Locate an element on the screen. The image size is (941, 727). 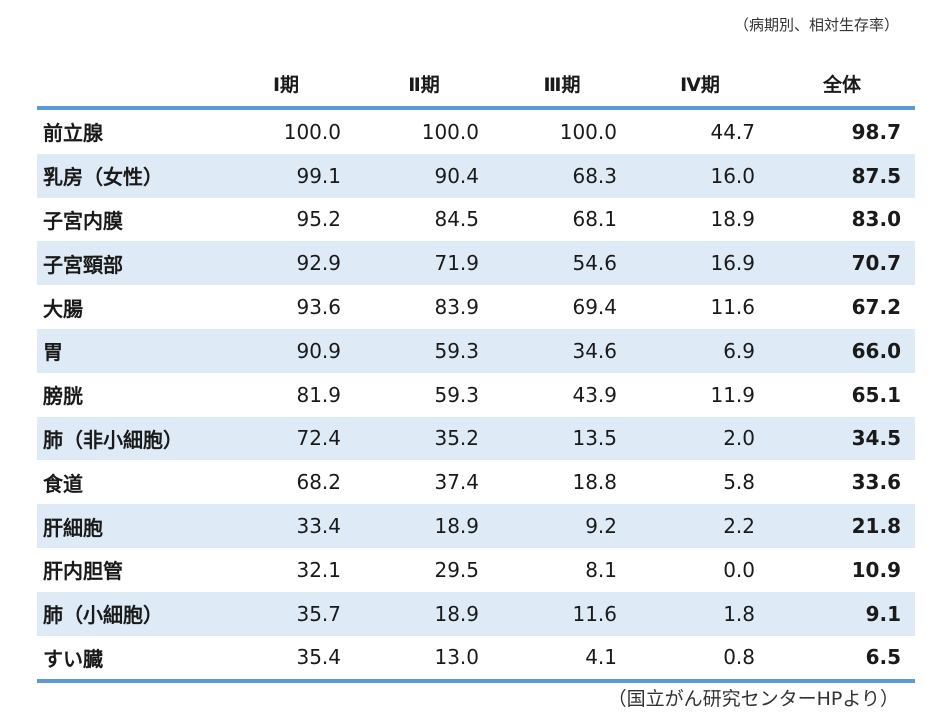
stage-2-cell: 18.9 is located at coordinates (424, 526).